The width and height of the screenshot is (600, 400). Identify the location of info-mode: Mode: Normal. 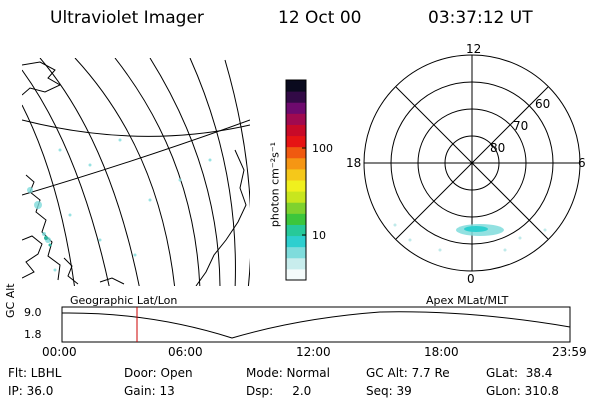
(288, 373).